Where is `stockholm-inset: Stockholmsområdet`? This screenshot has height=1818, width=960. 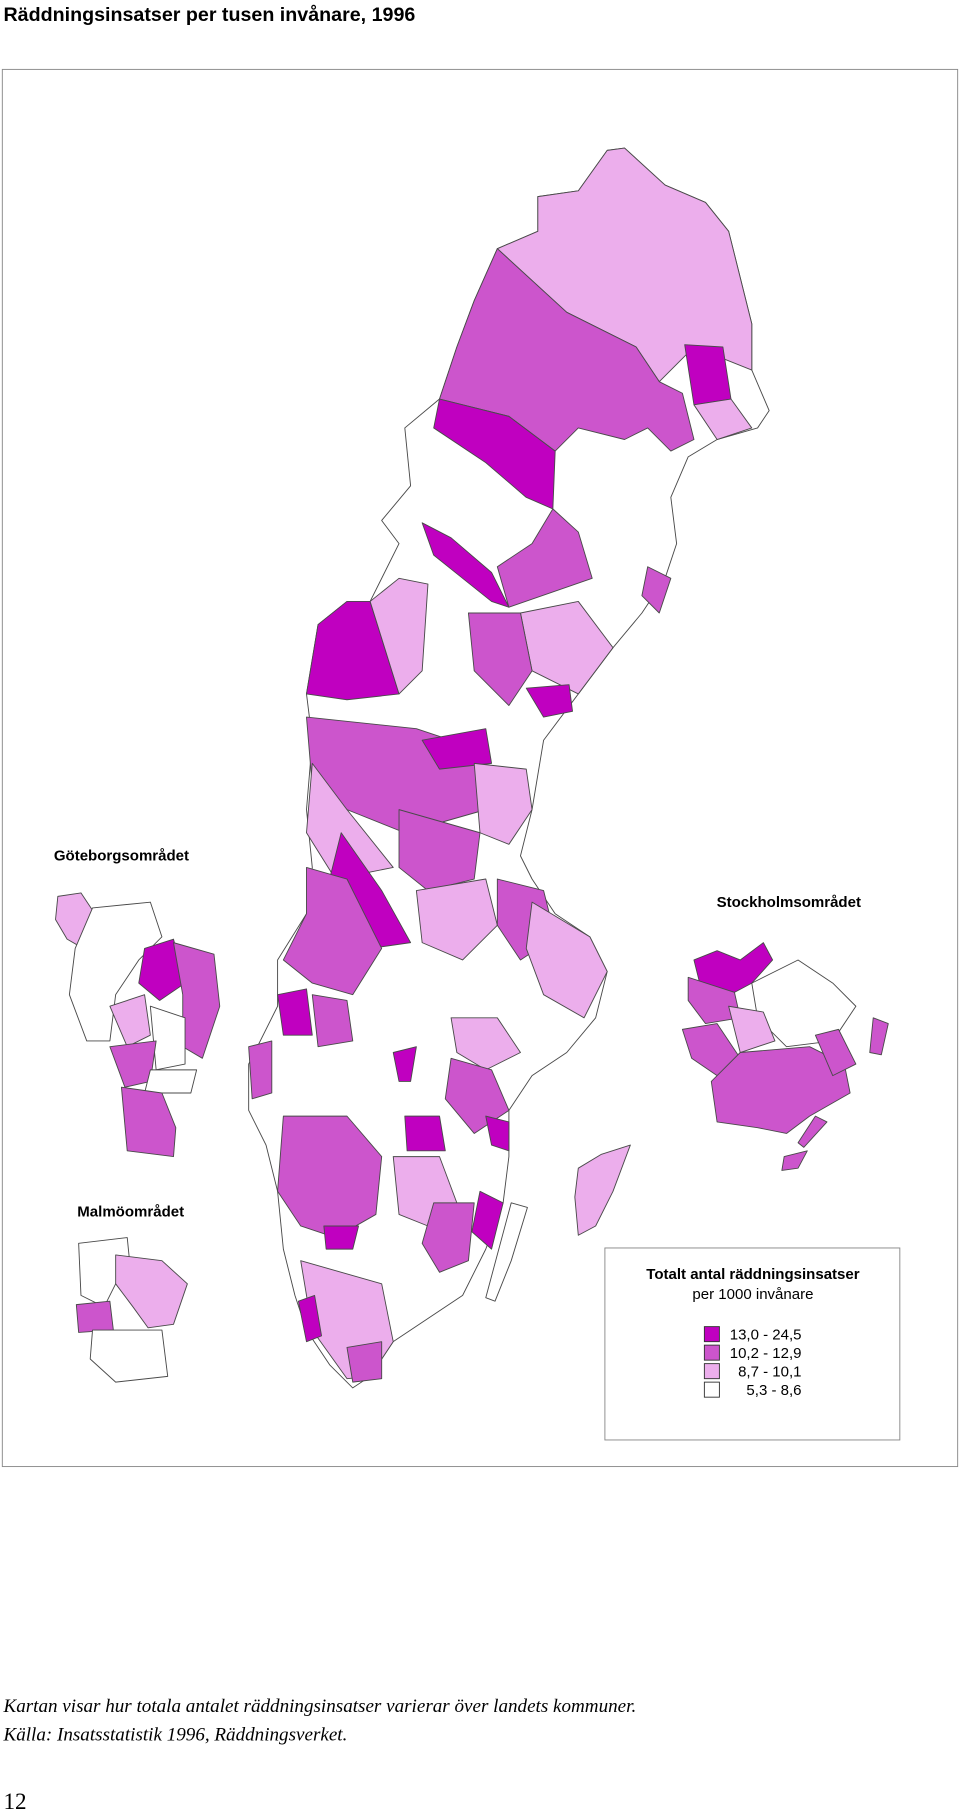 stockholm-inset: Stockholmsområdet is located at coordinates (785, 1032).